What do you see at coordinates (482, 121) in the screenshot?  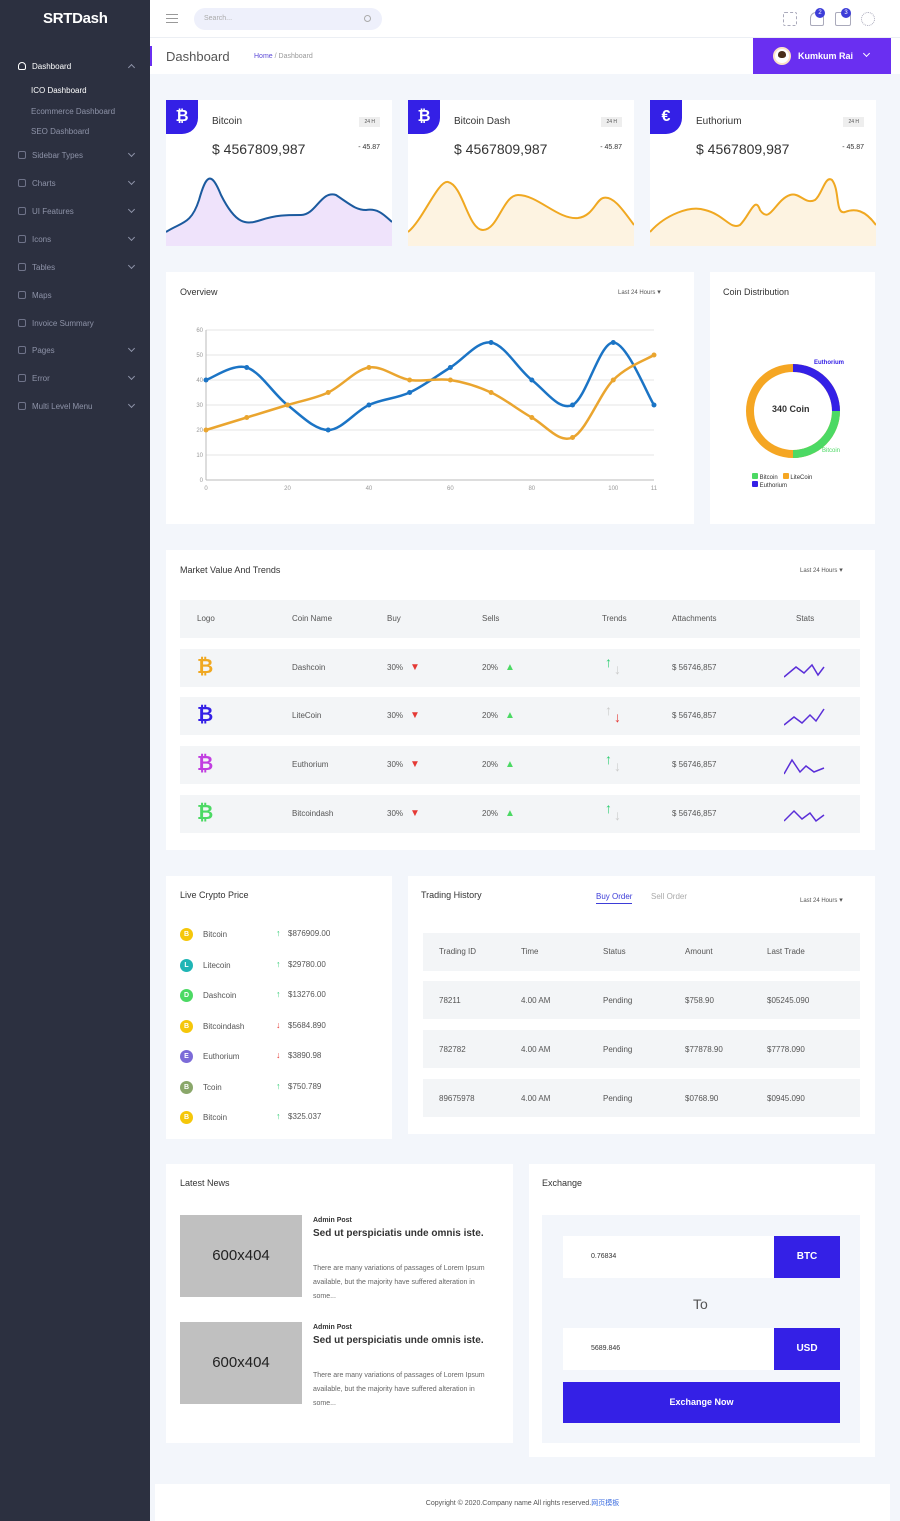 I see `coin-name: Bitcoin Dash` at bounding box center [482, 121].